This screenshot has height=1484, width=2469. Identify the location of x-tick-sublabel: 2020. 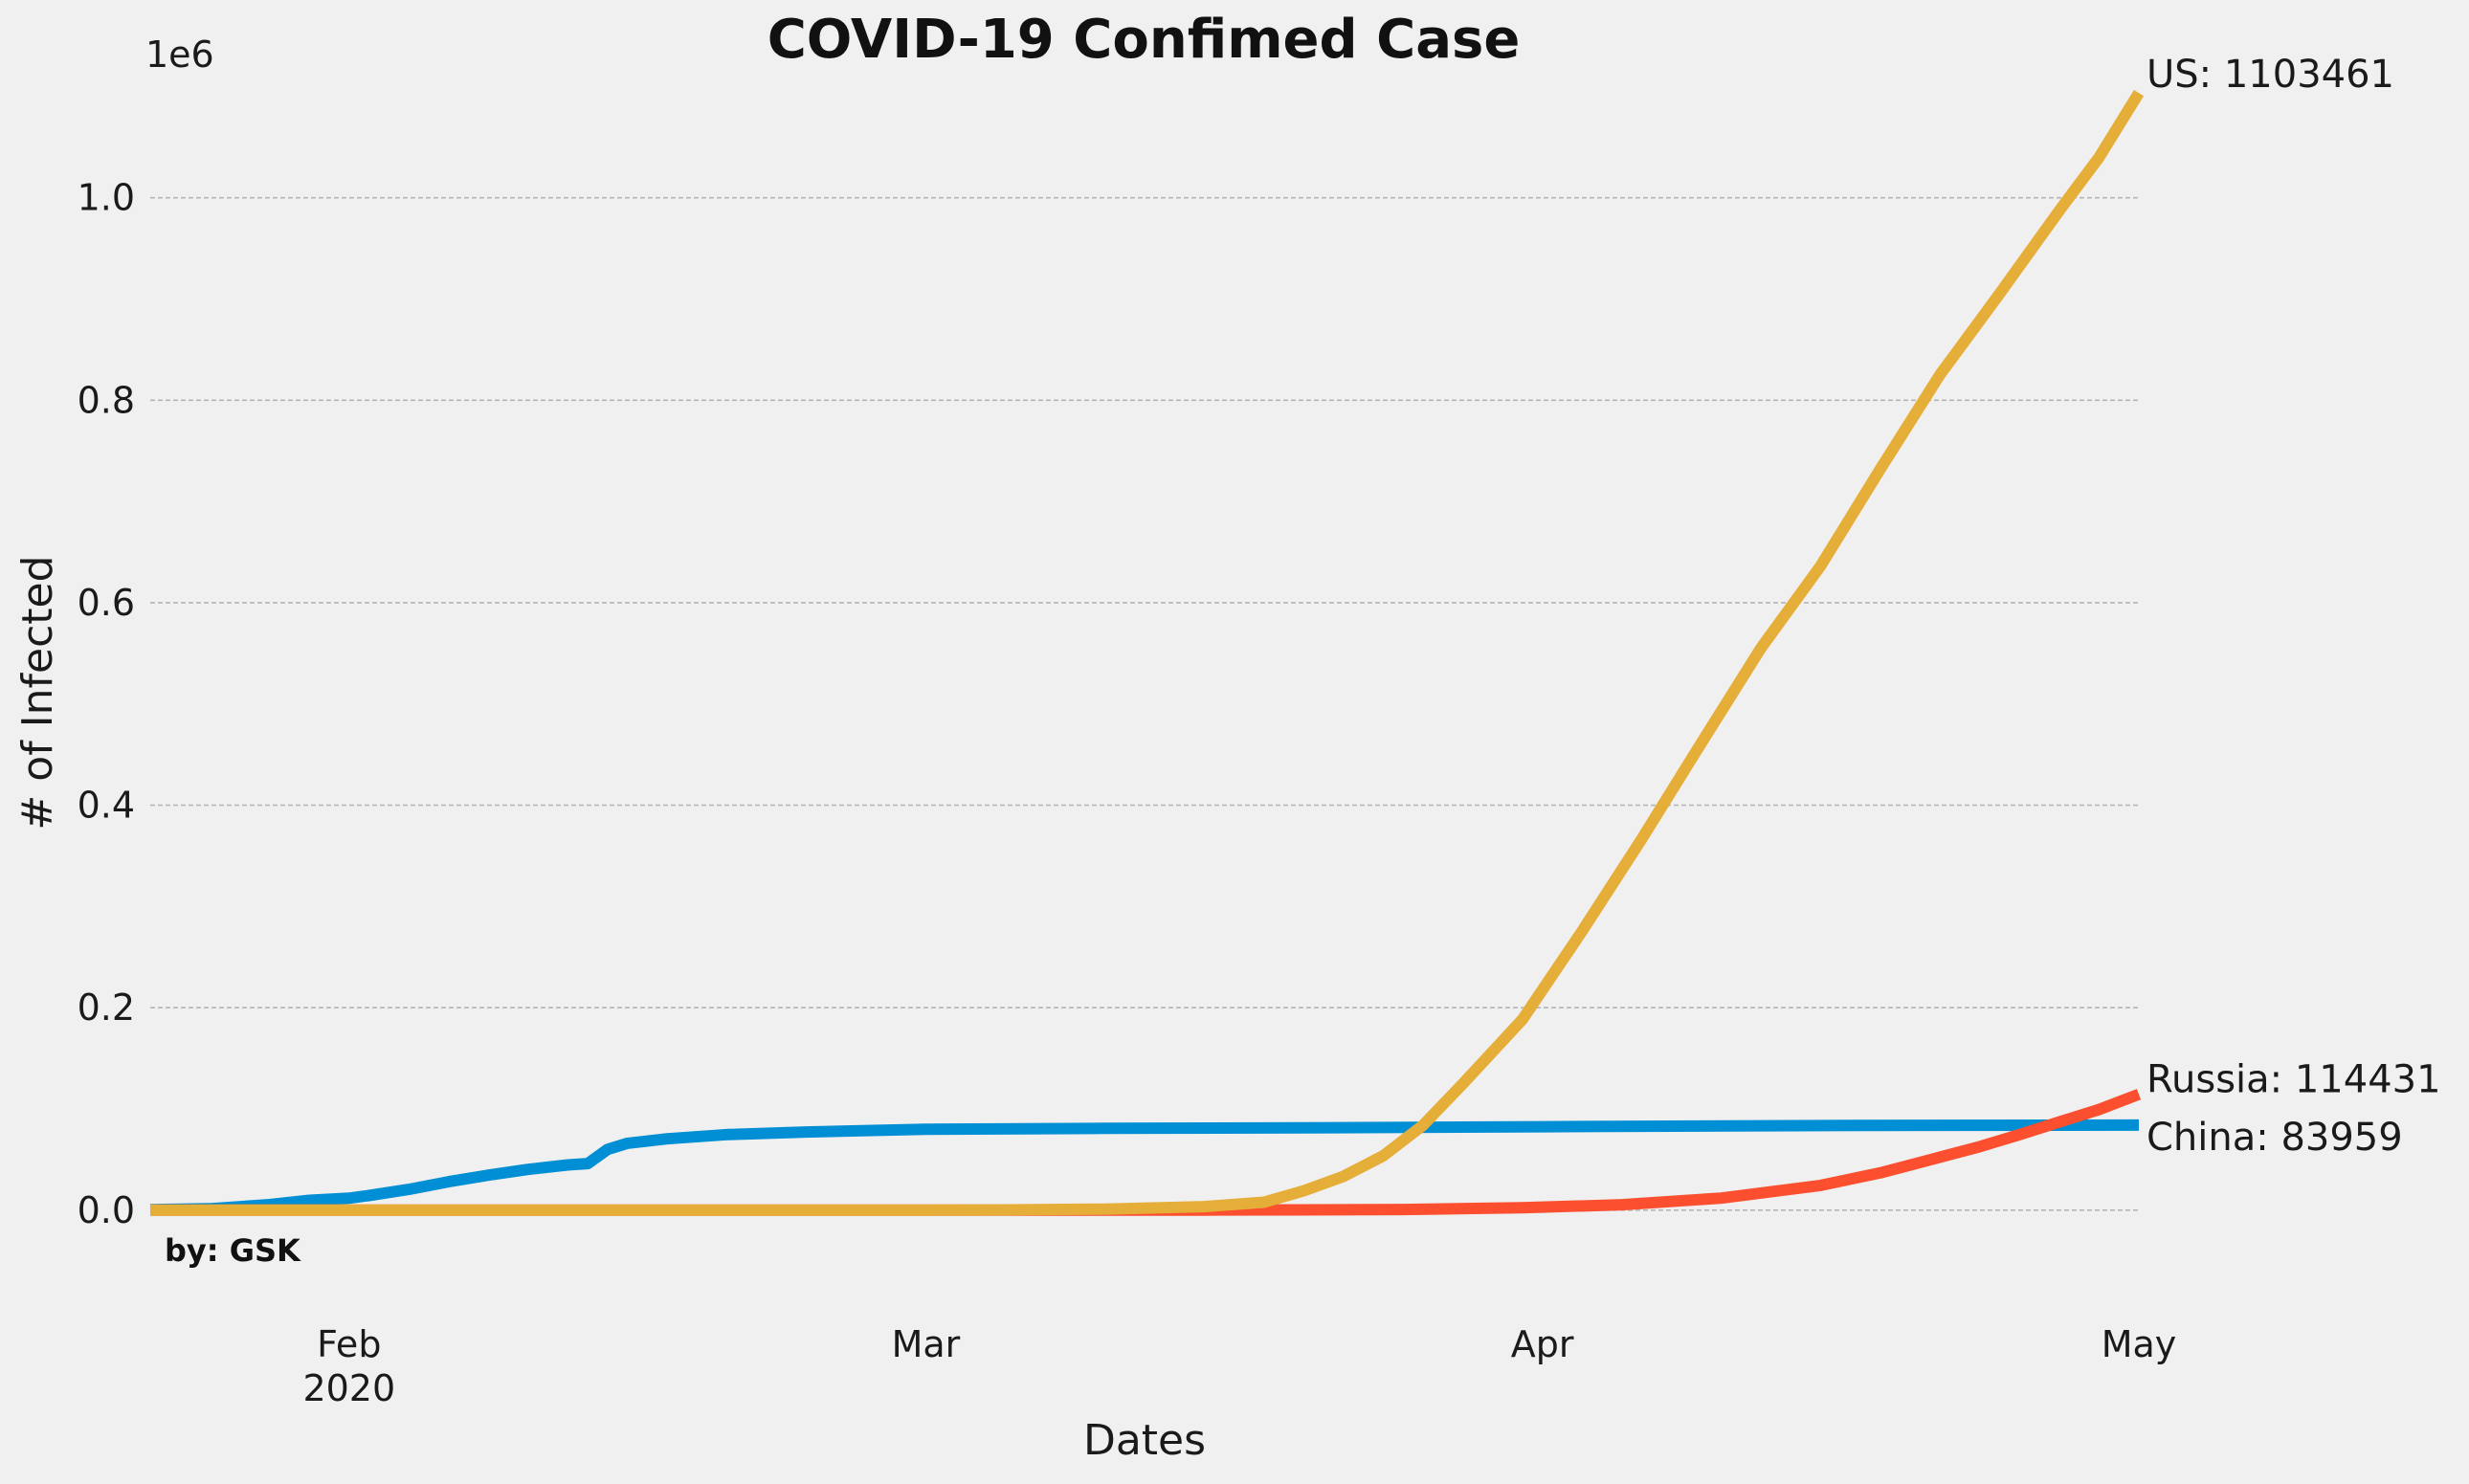
(348, 1388).